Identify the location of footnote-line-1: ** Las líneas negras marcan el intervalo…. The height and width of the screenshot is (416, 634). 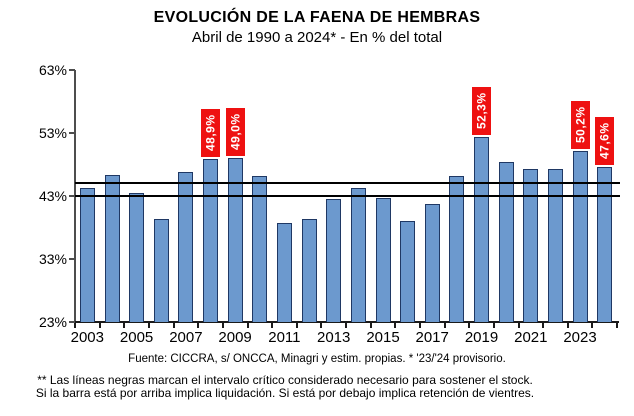
(285, 380).